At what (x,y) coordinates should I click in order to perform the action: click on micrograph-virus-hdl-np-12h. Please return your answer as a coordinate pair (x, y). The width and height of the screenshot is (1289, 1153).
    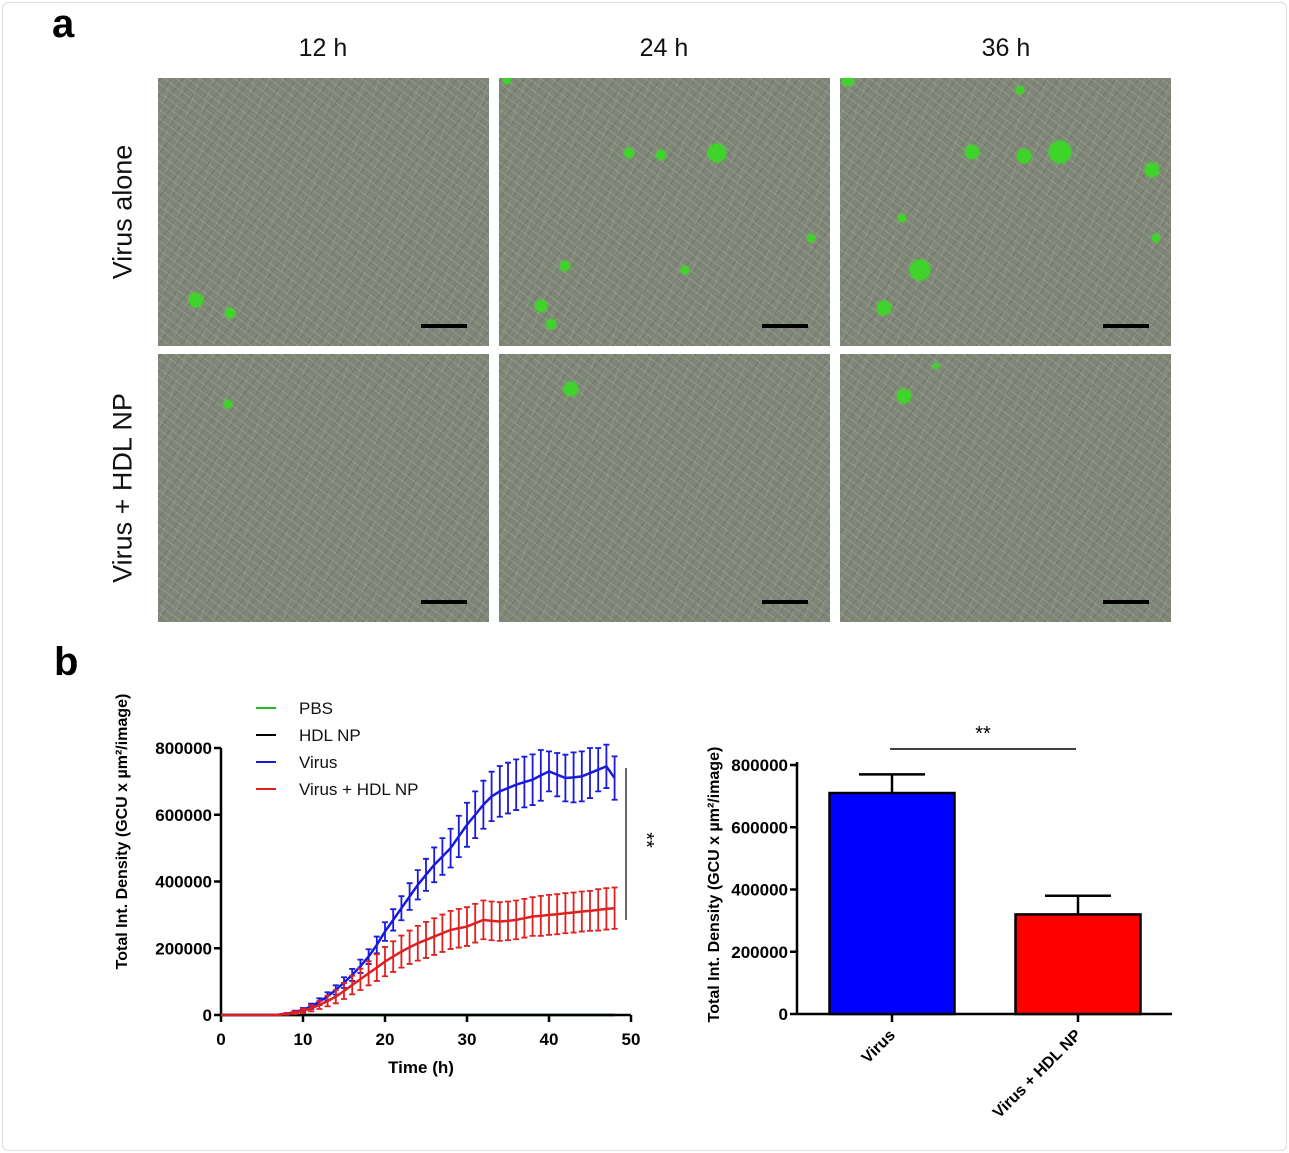
    Looking at the image, I should click on (323, 488).